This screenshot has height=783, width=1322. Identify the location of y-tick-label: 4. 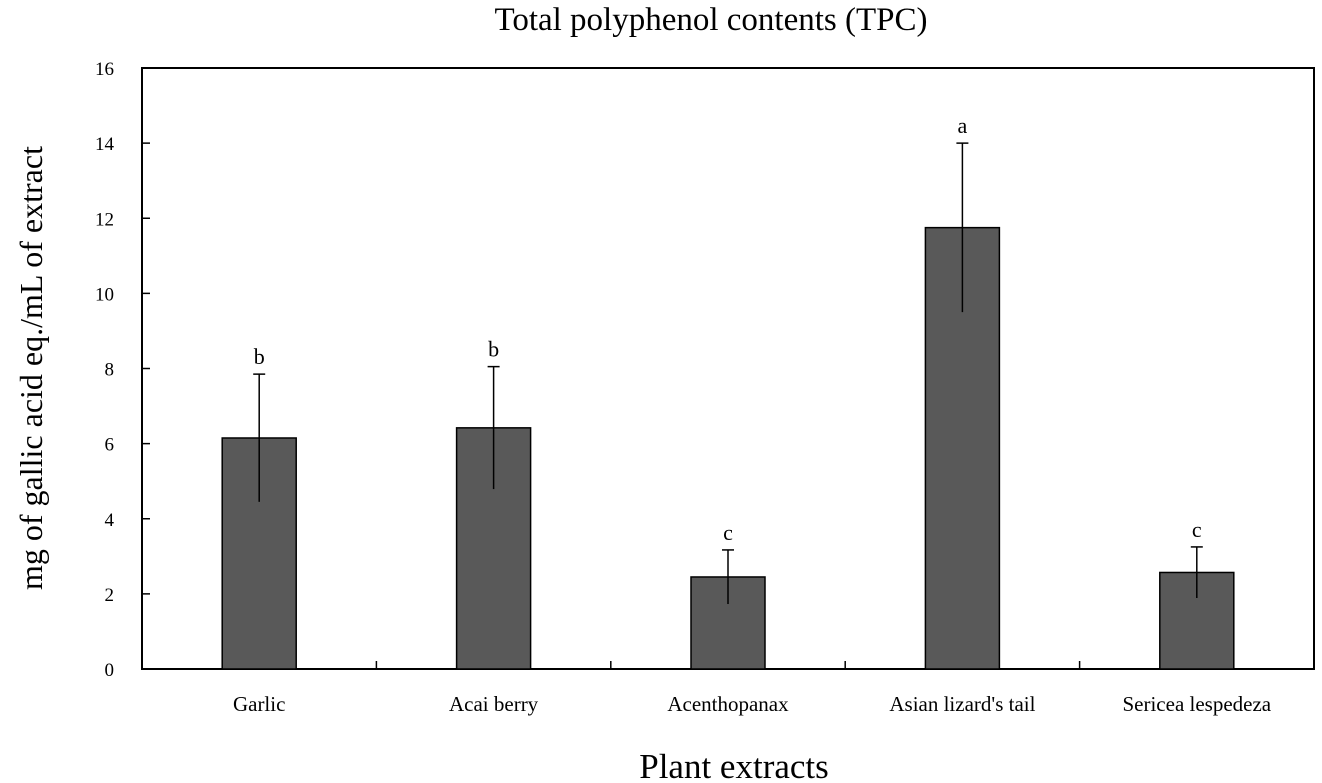
(110, 520).